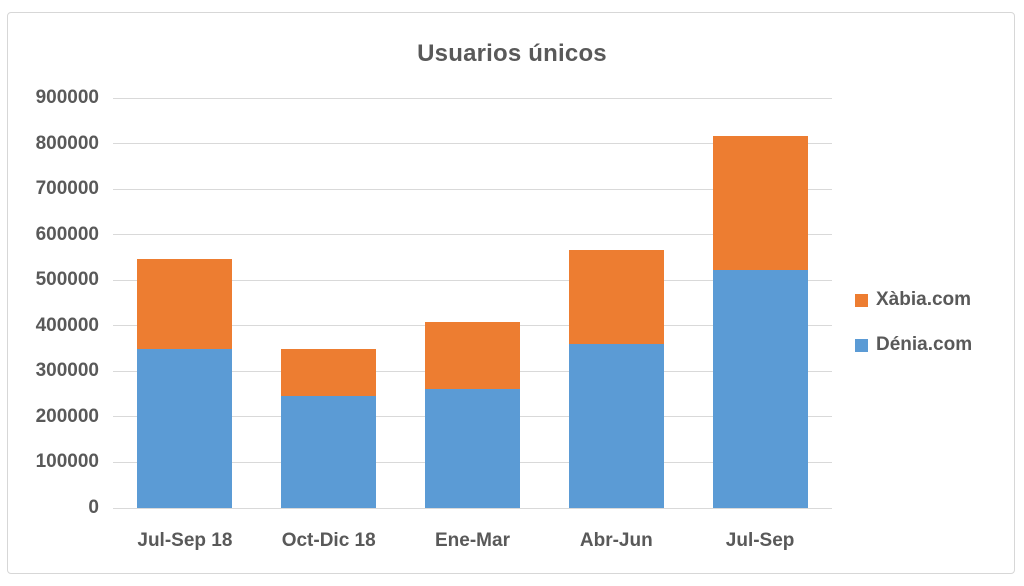  Describe the element at coordinates (67, 280) in the screenshot. I see `y-tick-label: 500000` at that location.